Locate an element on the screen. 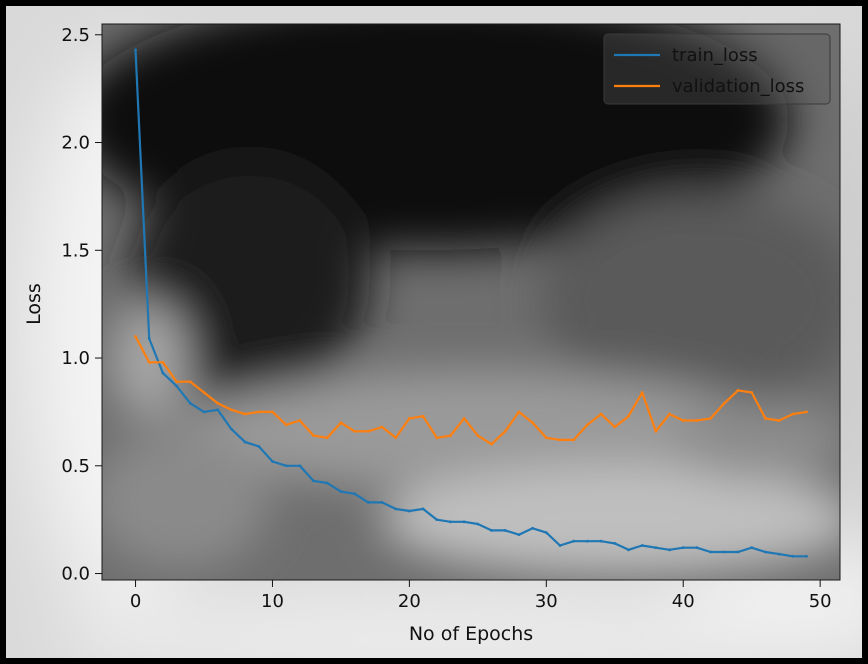 This screenshot has height=664, width=868. y-tick-label: 0.5 is located at coordinates (75, 466).